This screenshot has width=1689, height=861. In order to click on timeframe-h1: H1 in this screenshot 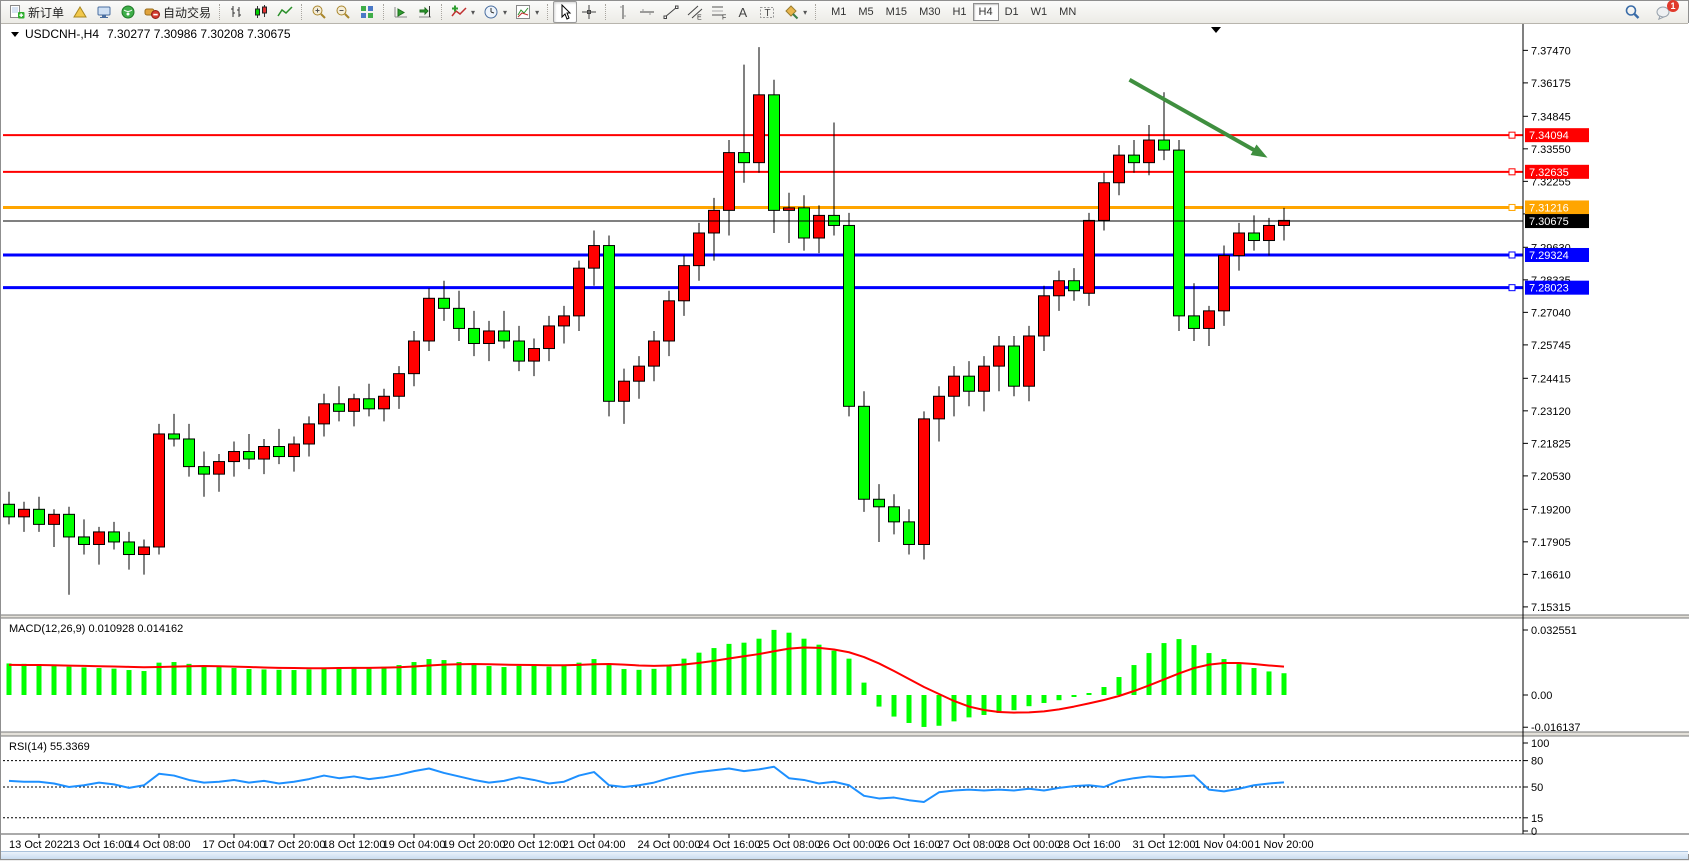, I will do `click(959, 12)`.